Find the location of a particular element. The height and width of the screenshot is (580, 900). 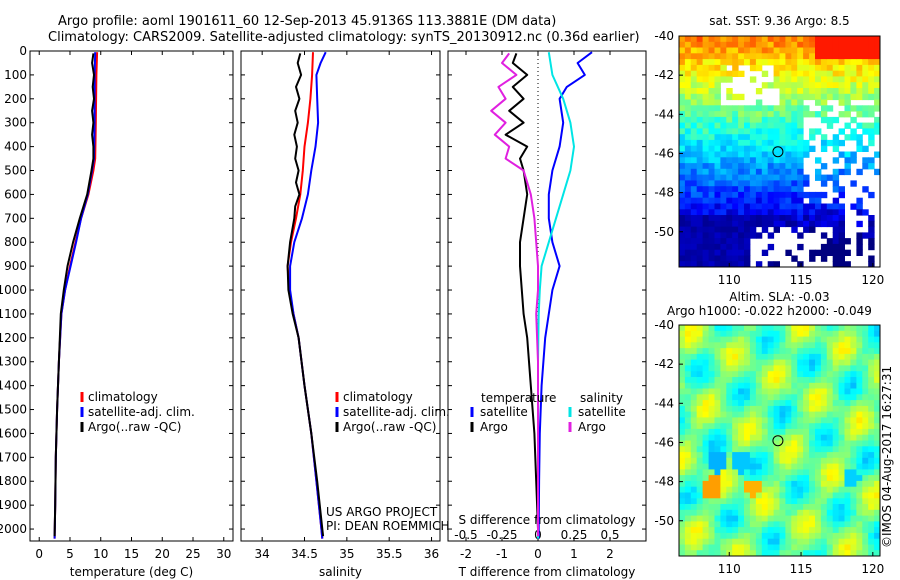

temperature-x-tick-label: 15 is located at coordinates (131, 554).